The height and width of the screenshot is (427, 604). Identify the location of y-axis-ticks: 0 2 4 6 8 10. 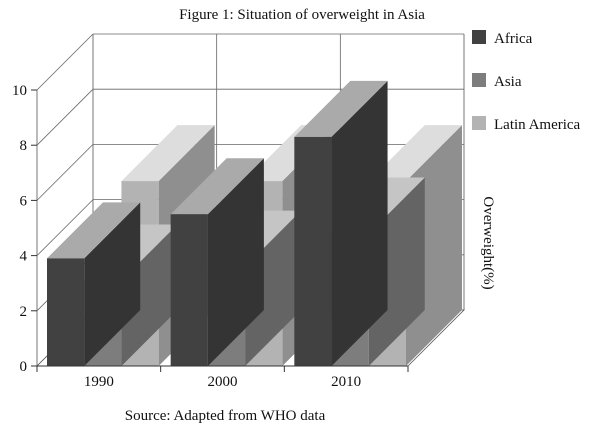
(24, 229).